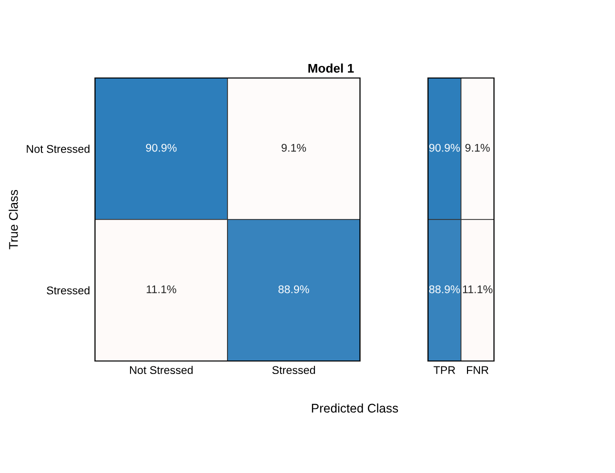  What do you see at coordinates (13, 220) in the screenshot?
I see `y-axis-title: True Class` at bounding box center [13, 220].